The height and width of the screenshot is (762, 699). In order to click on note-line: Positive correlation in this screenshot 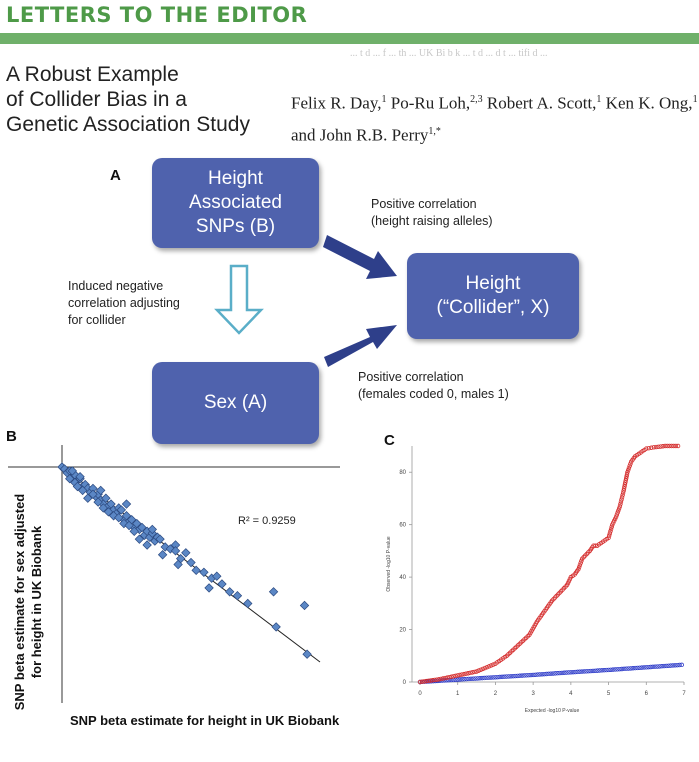, I will do `click(411, 377)`.